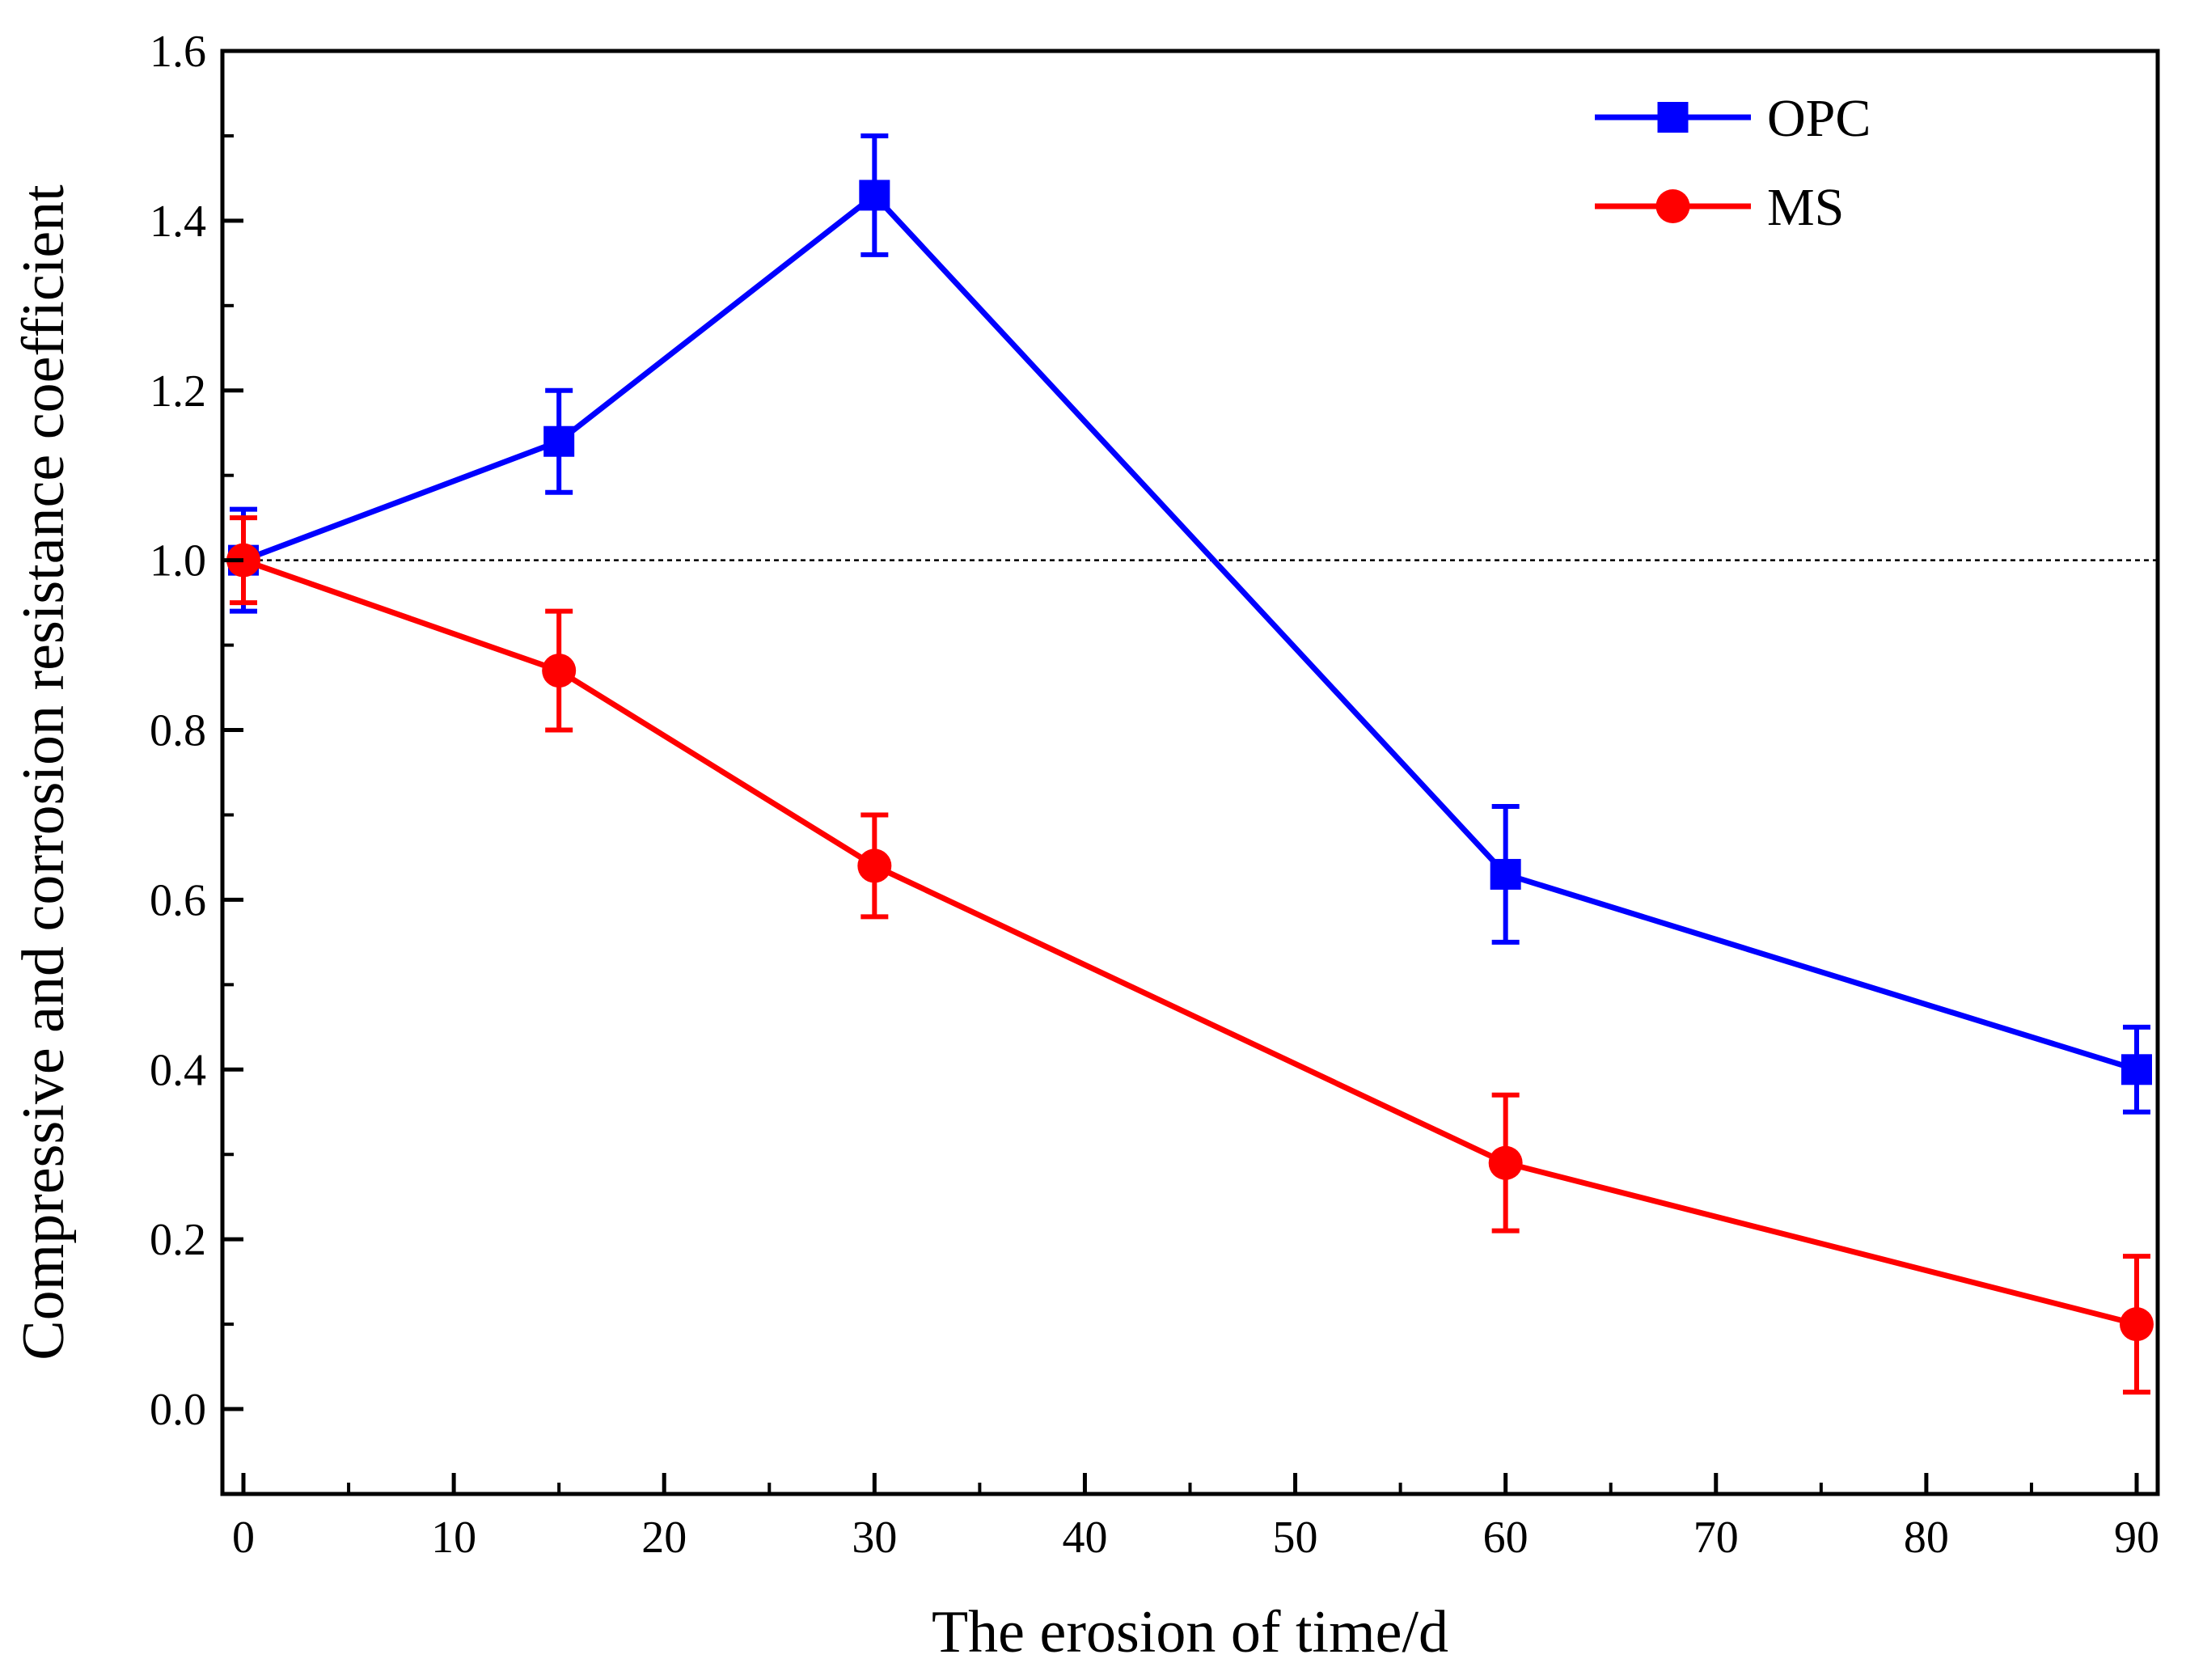 The width and height of the screenshot is (2186, 1680). What do you see at coordinates (1716, 1538) in the screenshot?
I see `x-tick-label: 70` at bounding box center [1716, 1538].